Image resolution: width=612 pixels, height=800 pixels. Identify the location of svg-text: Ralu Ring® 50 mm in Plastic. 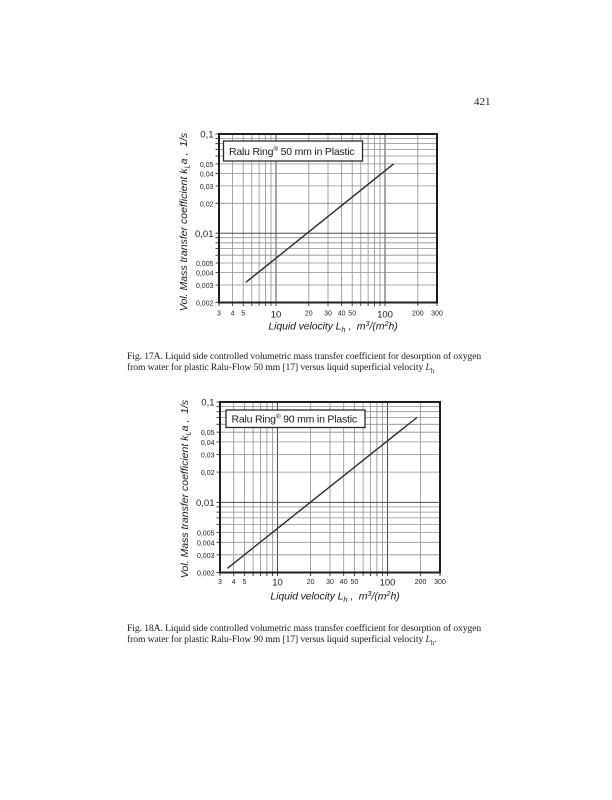
(291, 151).